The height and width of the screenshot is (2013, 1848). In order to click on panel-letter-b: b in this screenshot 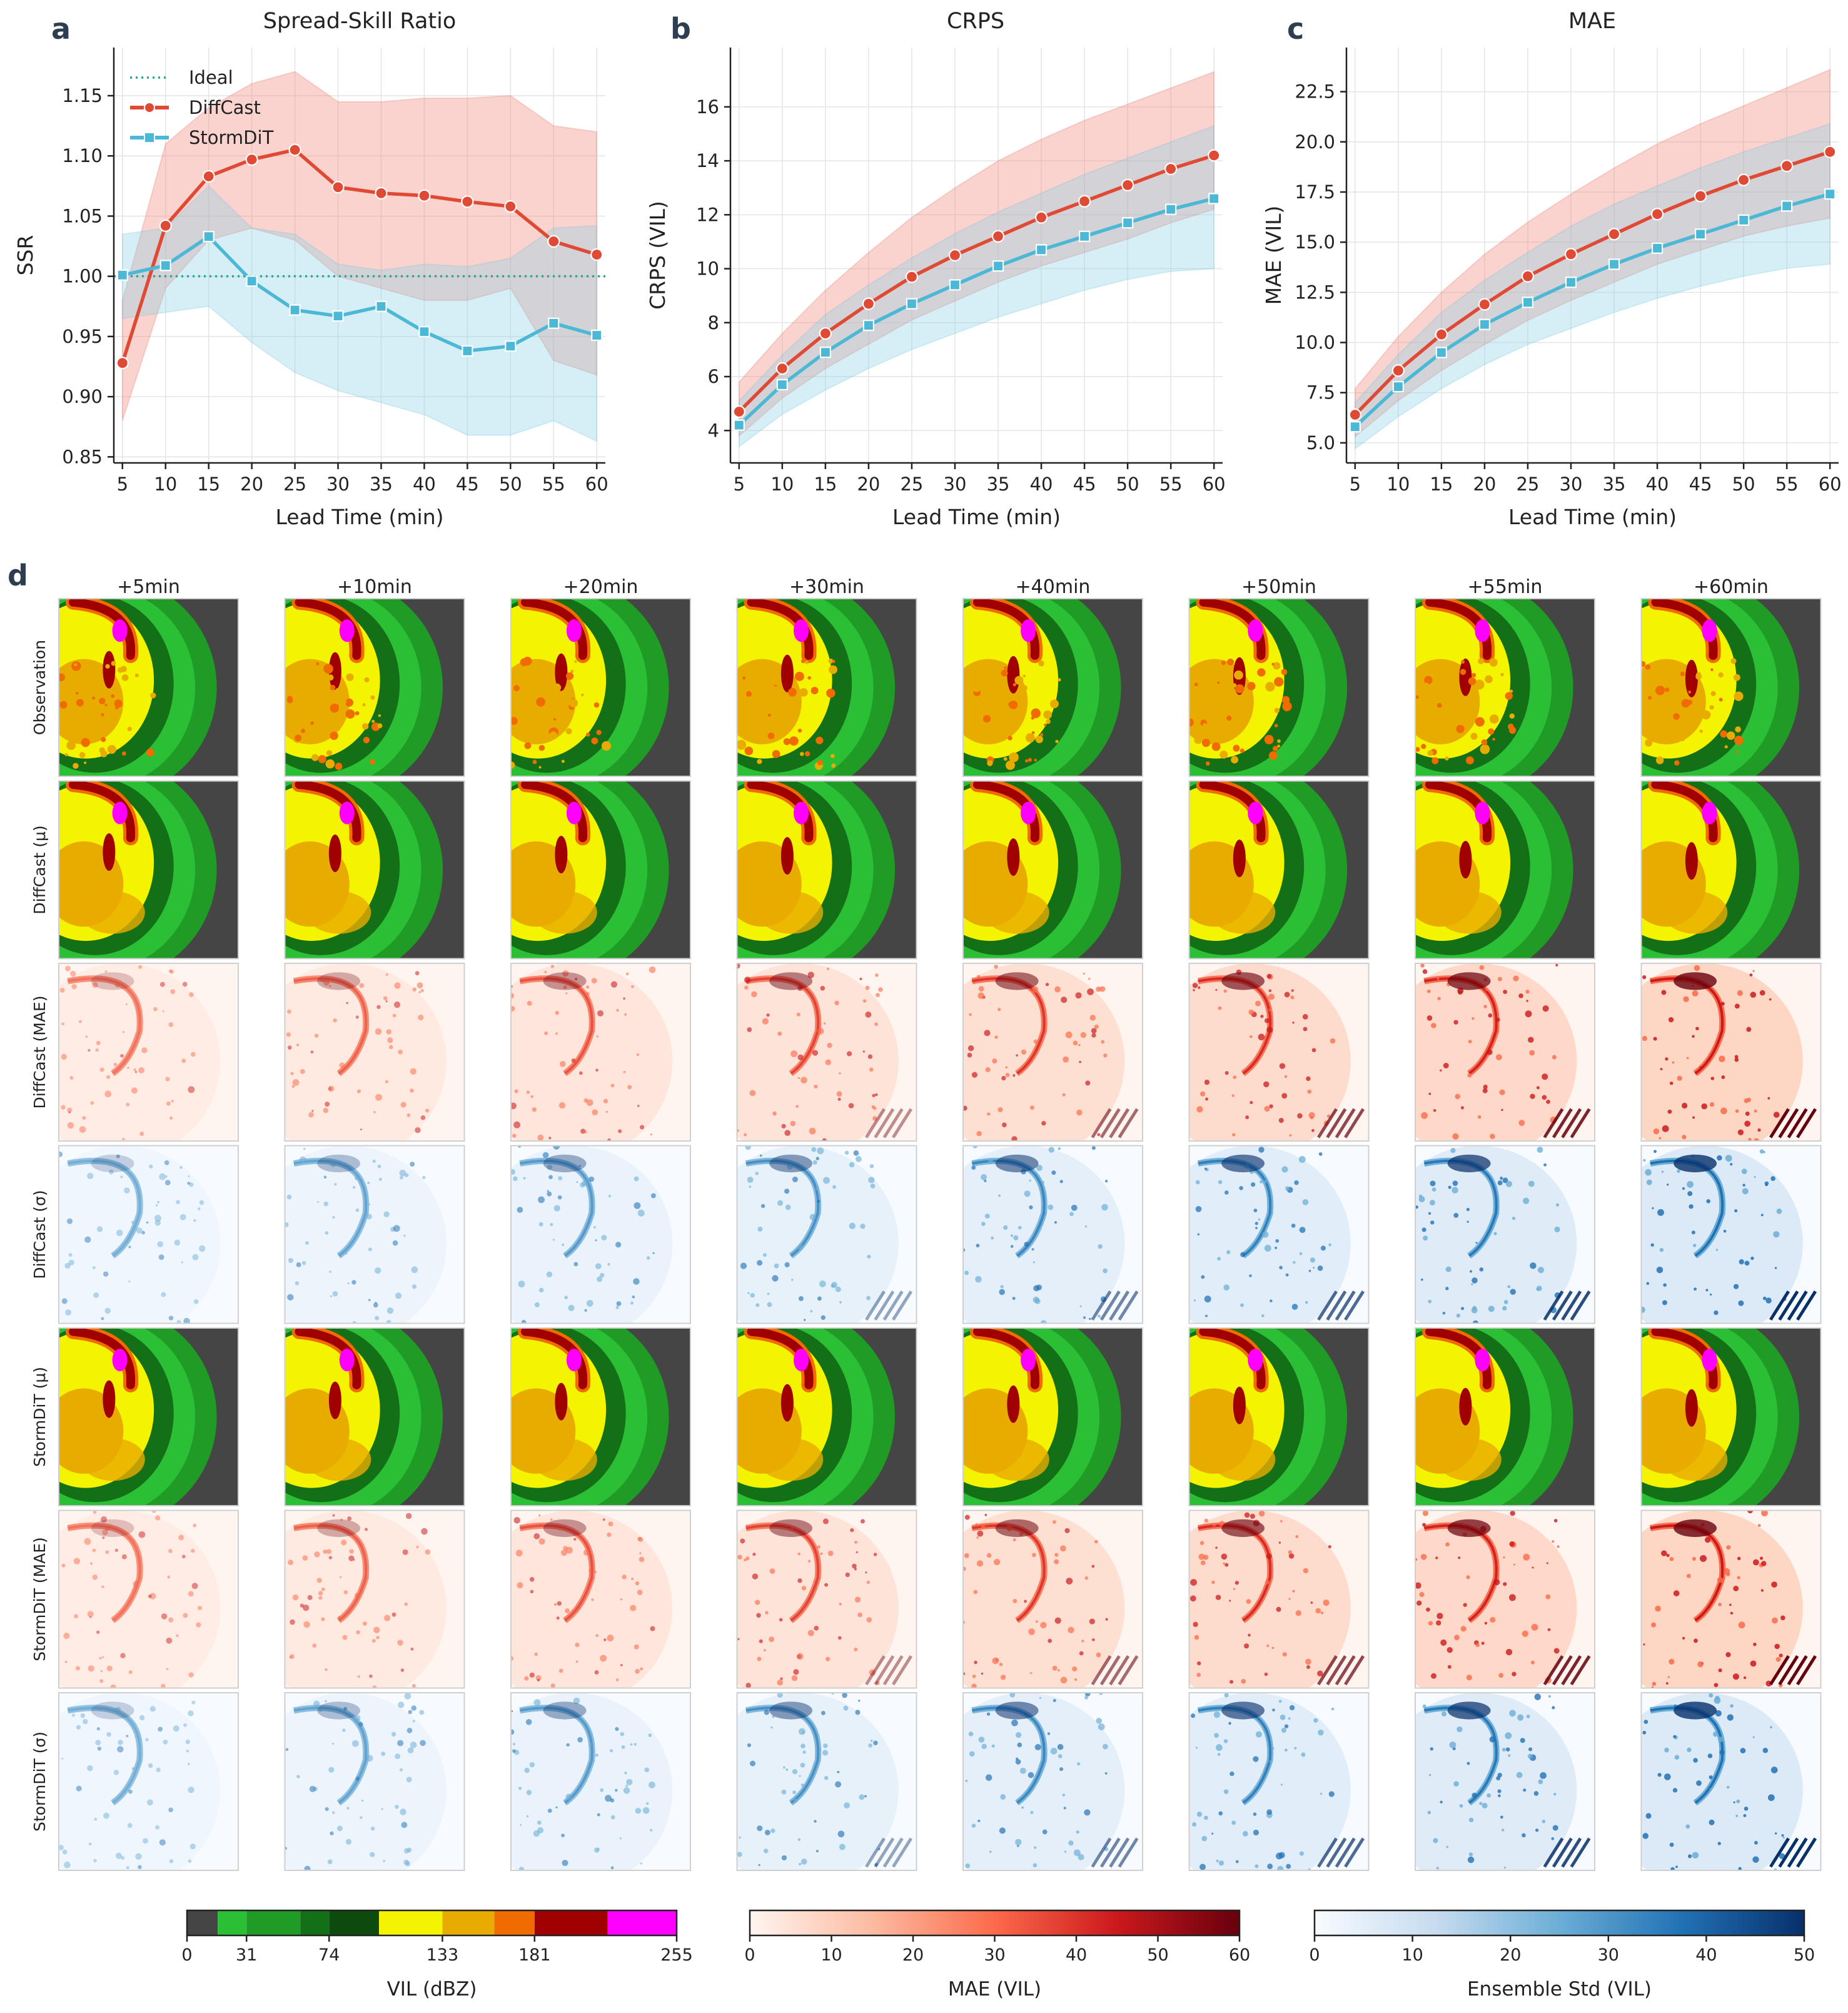, I will do `click(681, 29)`.